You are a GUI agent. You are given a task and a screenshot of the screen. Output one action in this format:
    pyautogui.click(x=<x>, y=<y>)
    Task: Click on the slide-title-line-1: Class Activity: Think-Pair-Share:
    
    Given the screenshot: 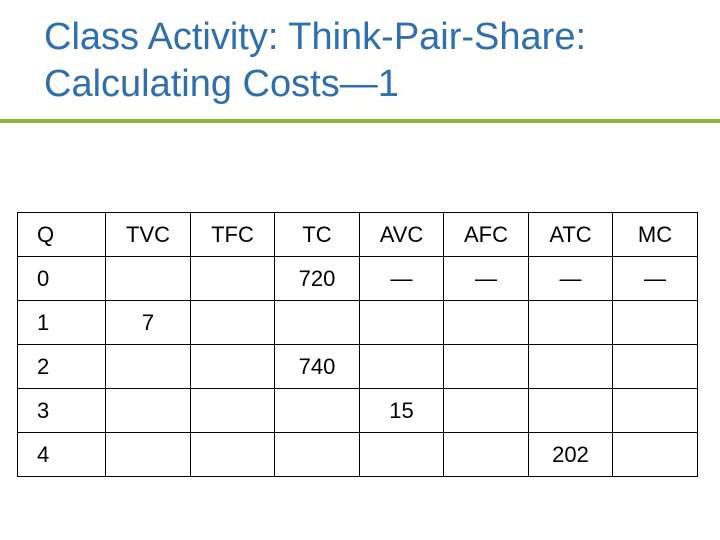 What is the action you would take?
    pyautogui.click(x=315, y=37)
    